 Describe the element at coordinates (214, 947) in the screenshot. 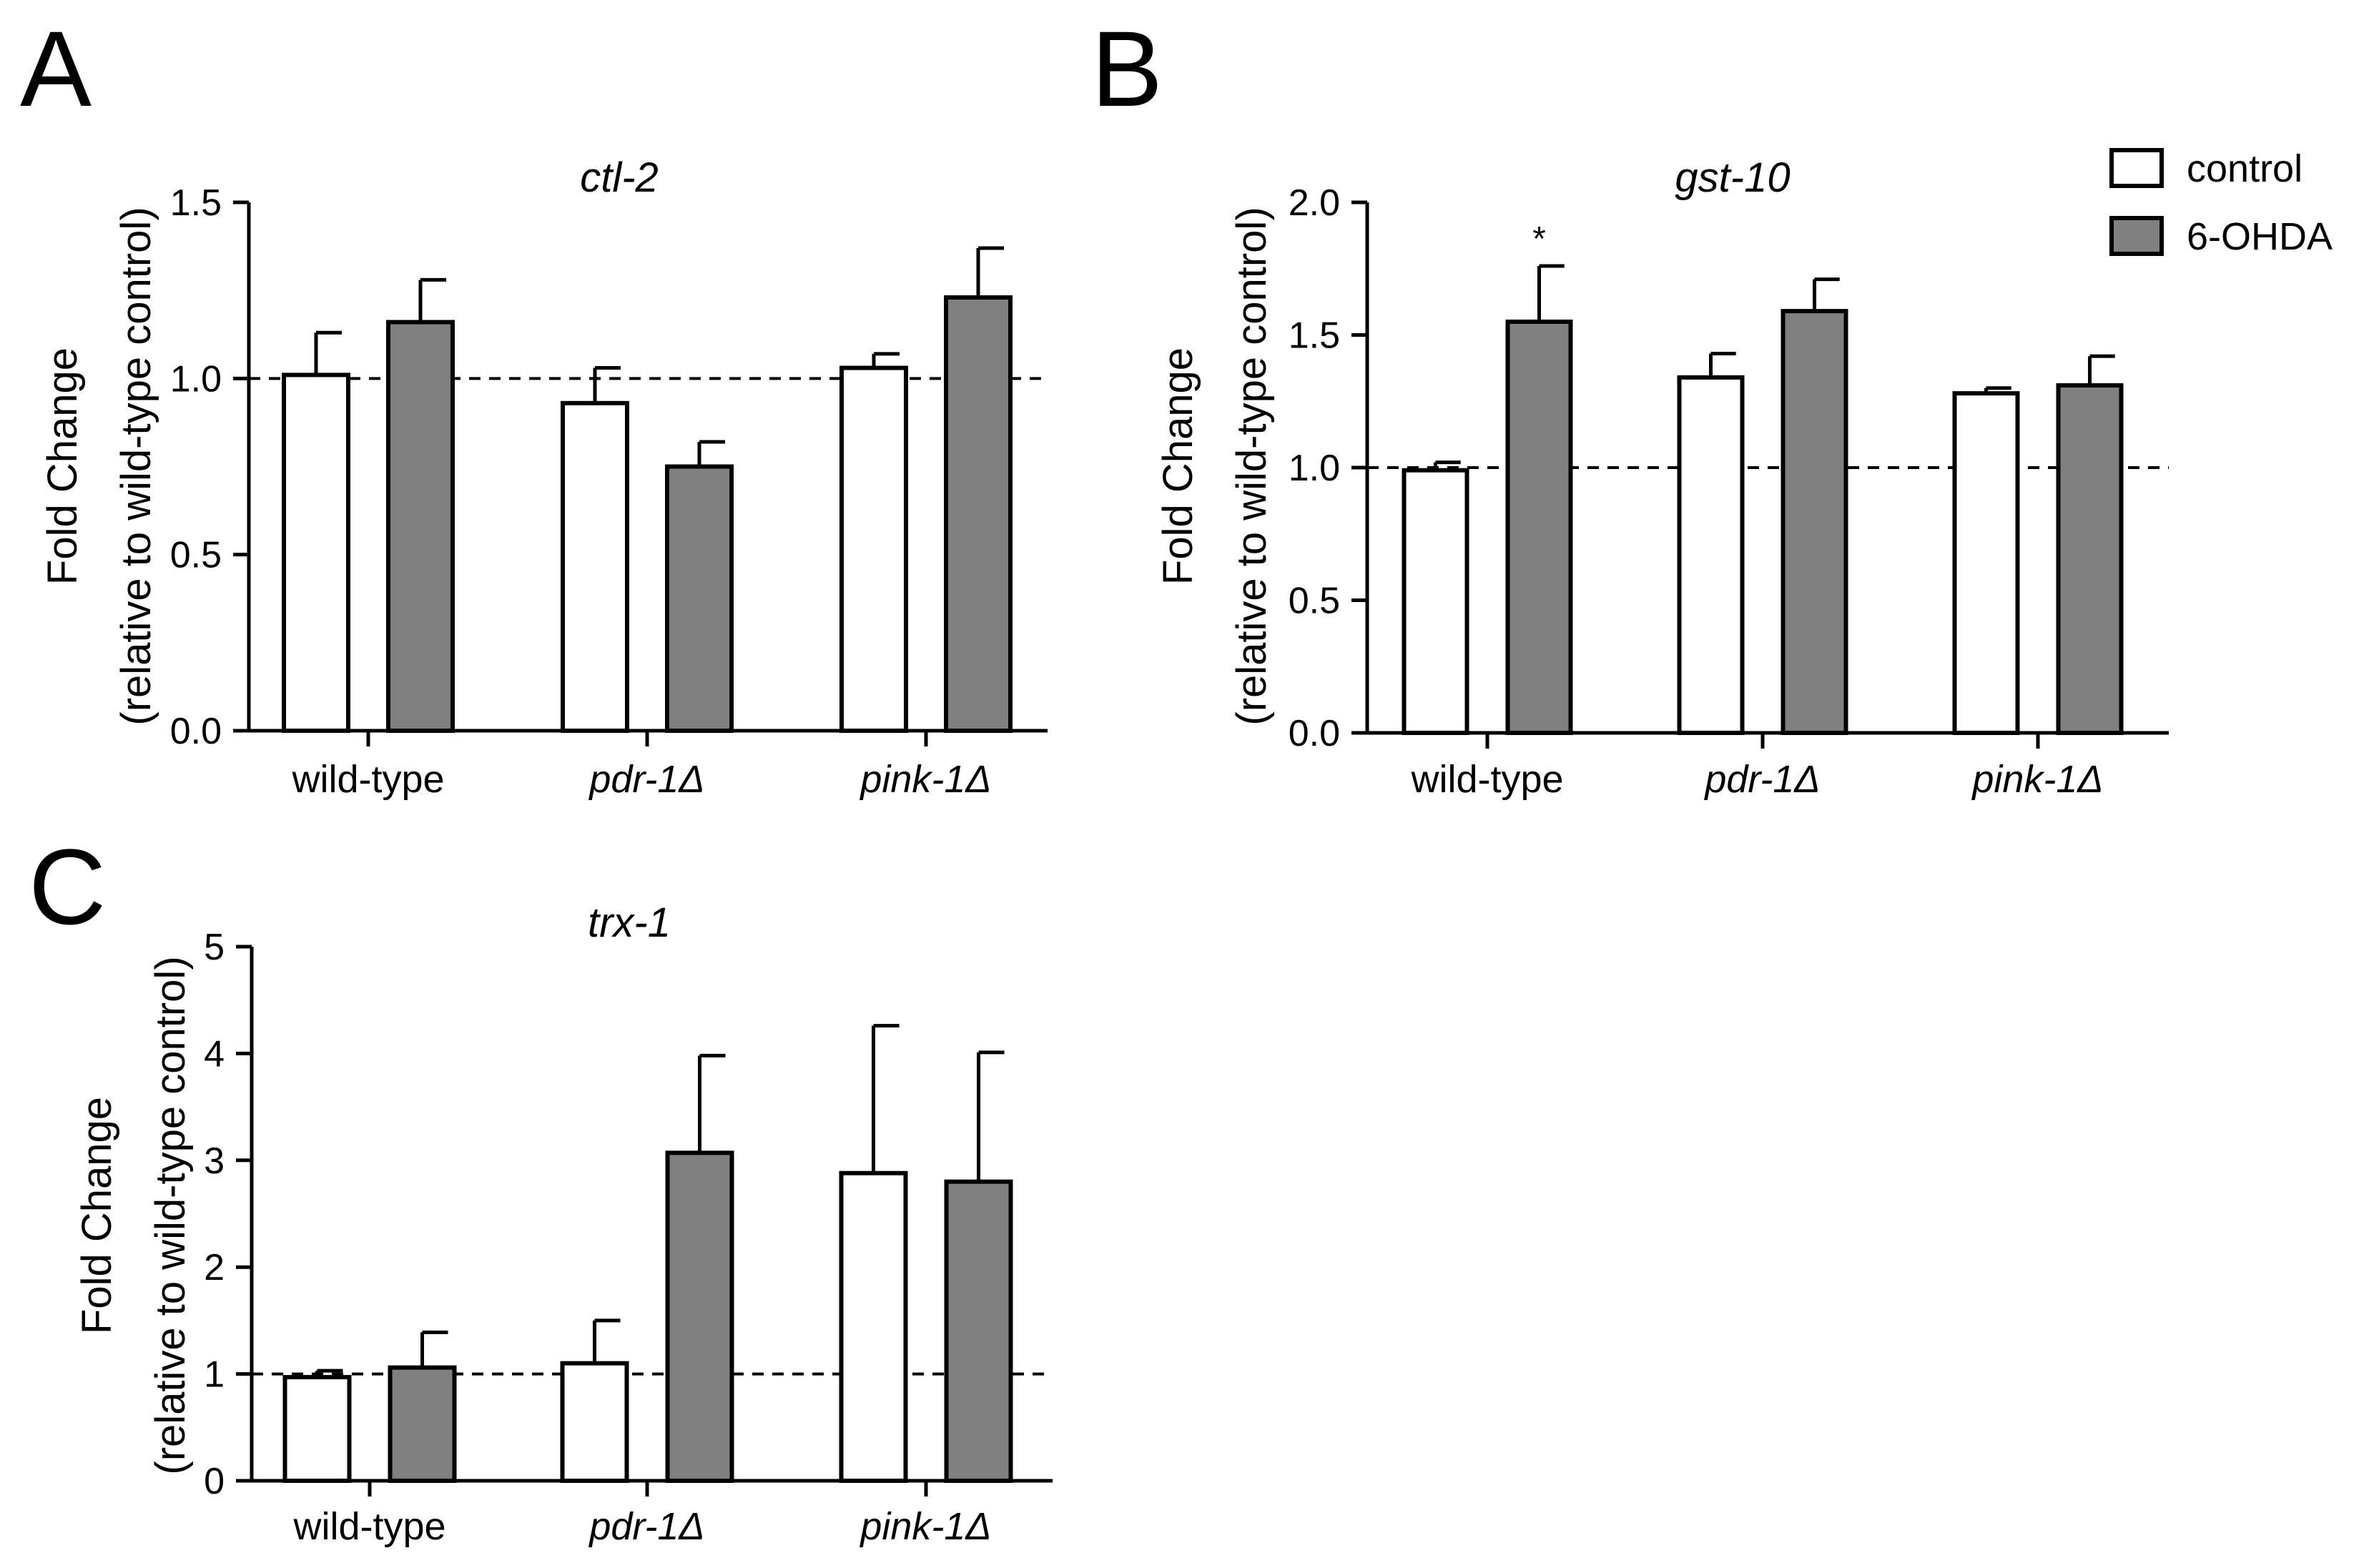

I see `y-tick-label: 5` at that location.